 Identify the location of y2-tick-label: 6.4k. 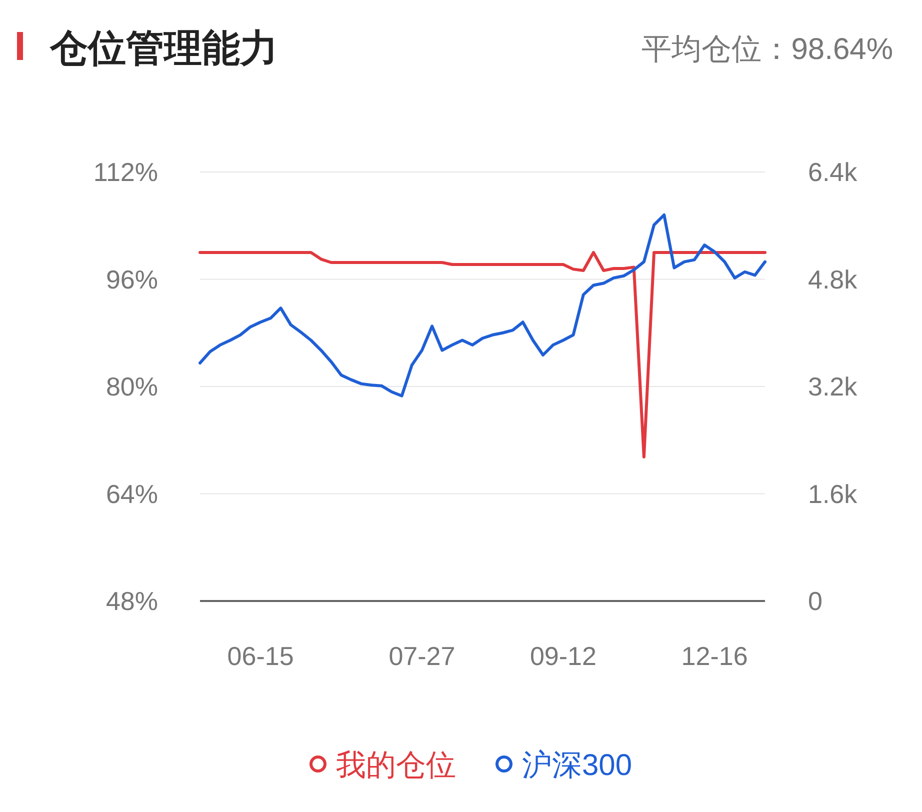
(833, 172).